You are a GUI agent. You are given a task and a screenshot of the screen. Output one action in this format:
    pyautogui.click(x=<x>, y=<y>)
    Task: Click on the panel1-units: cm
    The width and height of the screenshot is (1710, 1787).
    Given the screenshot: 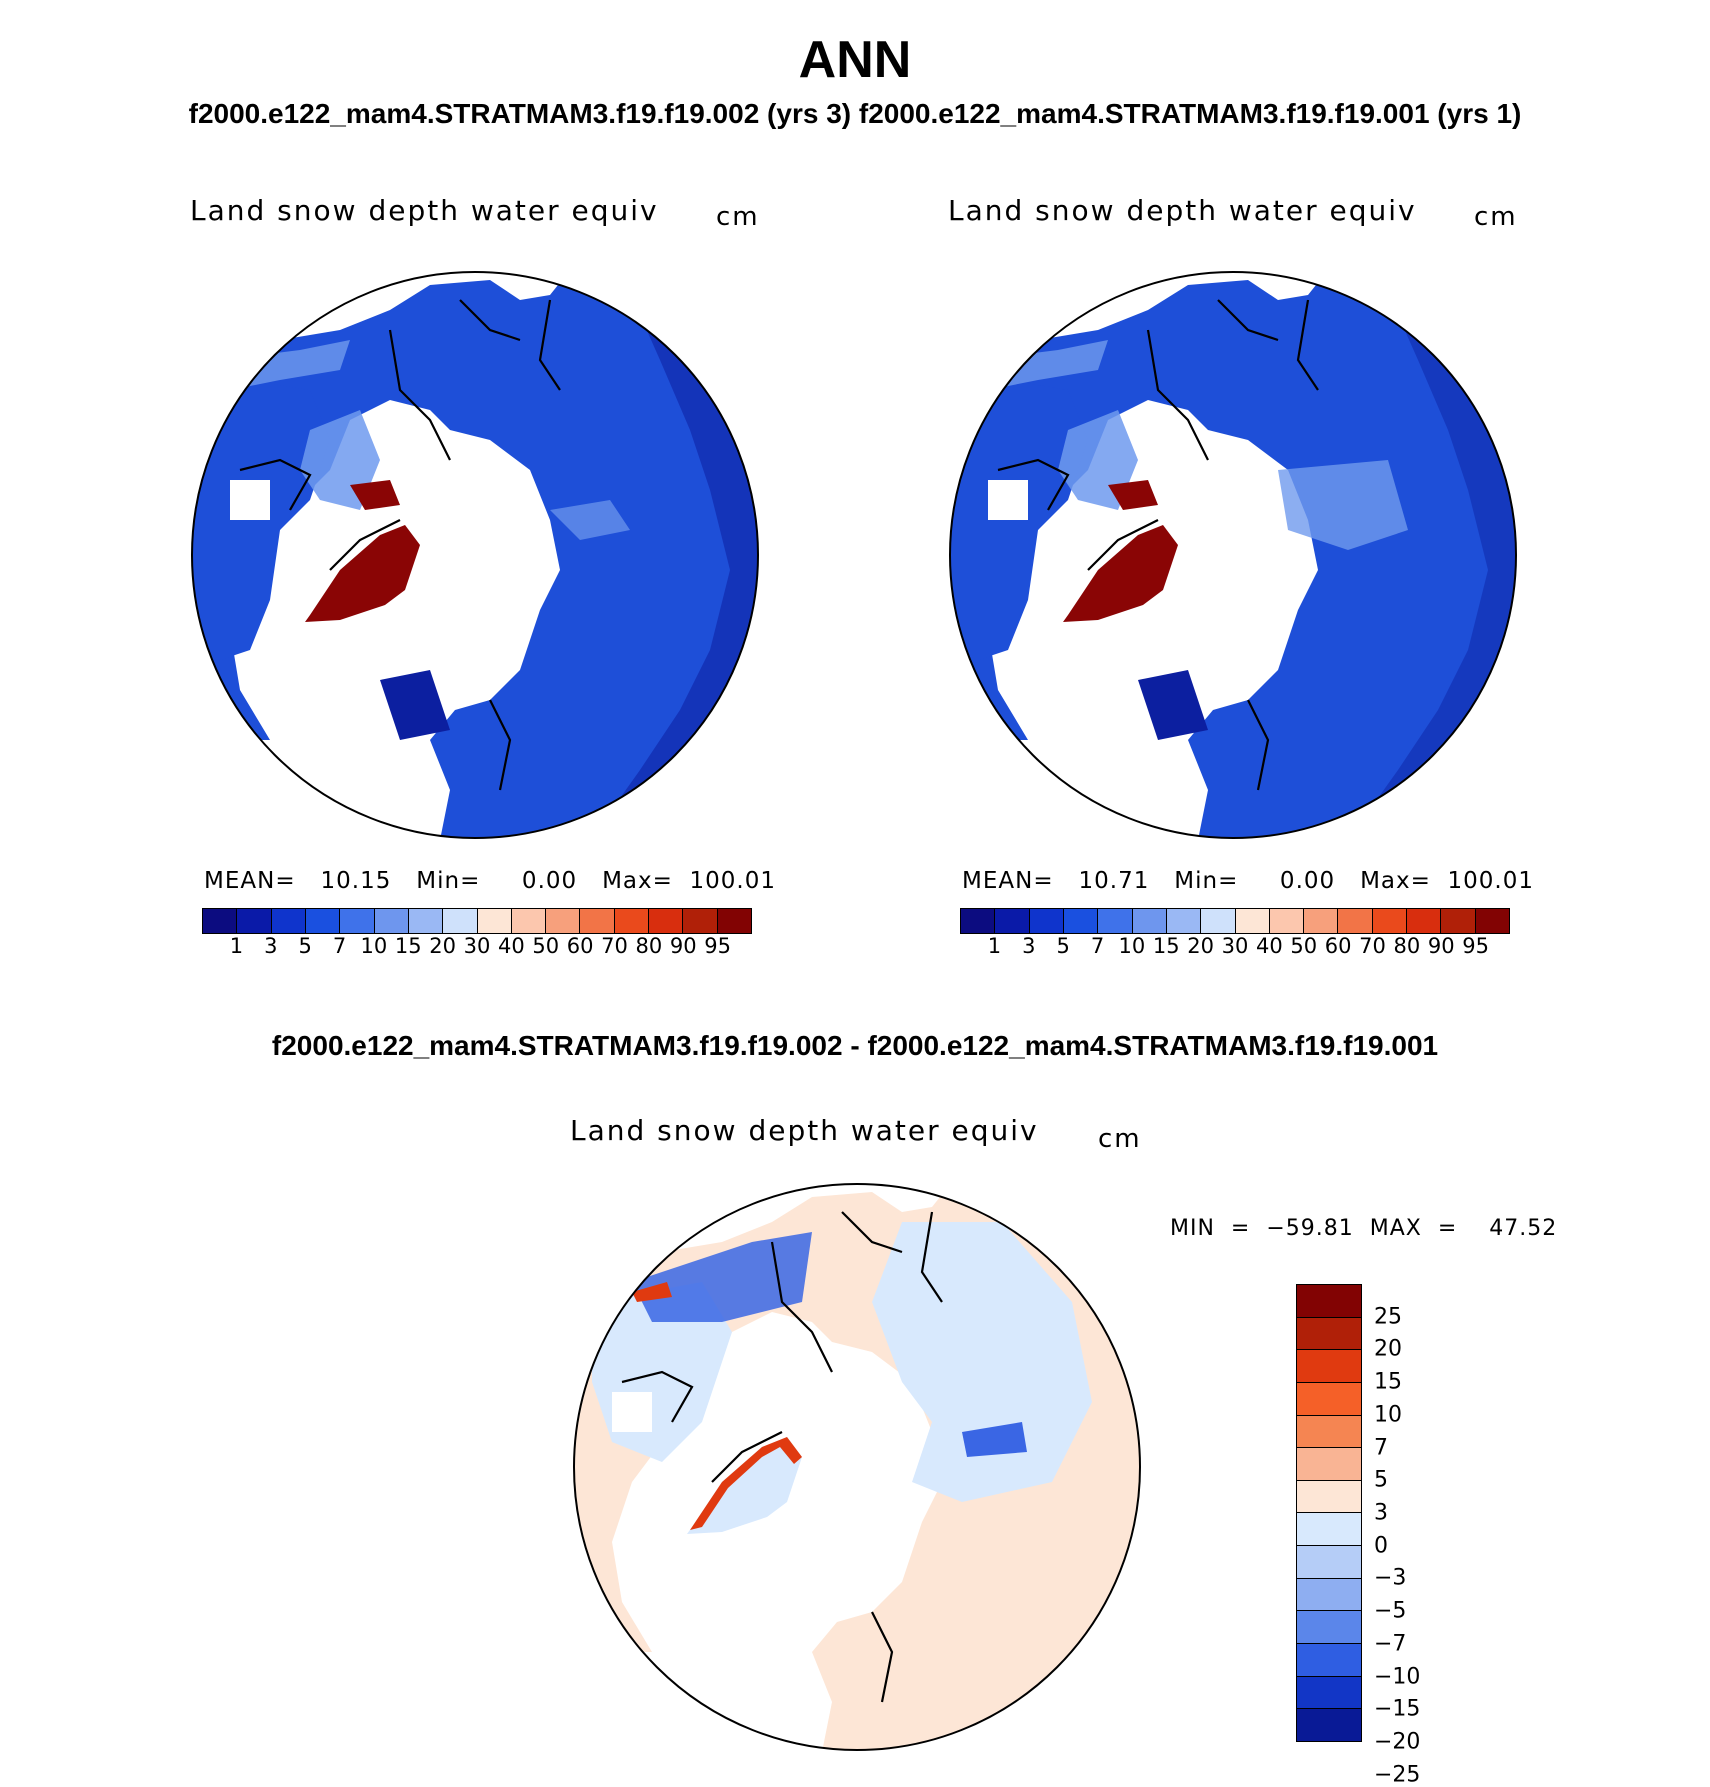 What is the action you would take?
    pyautogui.click(x=738, y=217)
    